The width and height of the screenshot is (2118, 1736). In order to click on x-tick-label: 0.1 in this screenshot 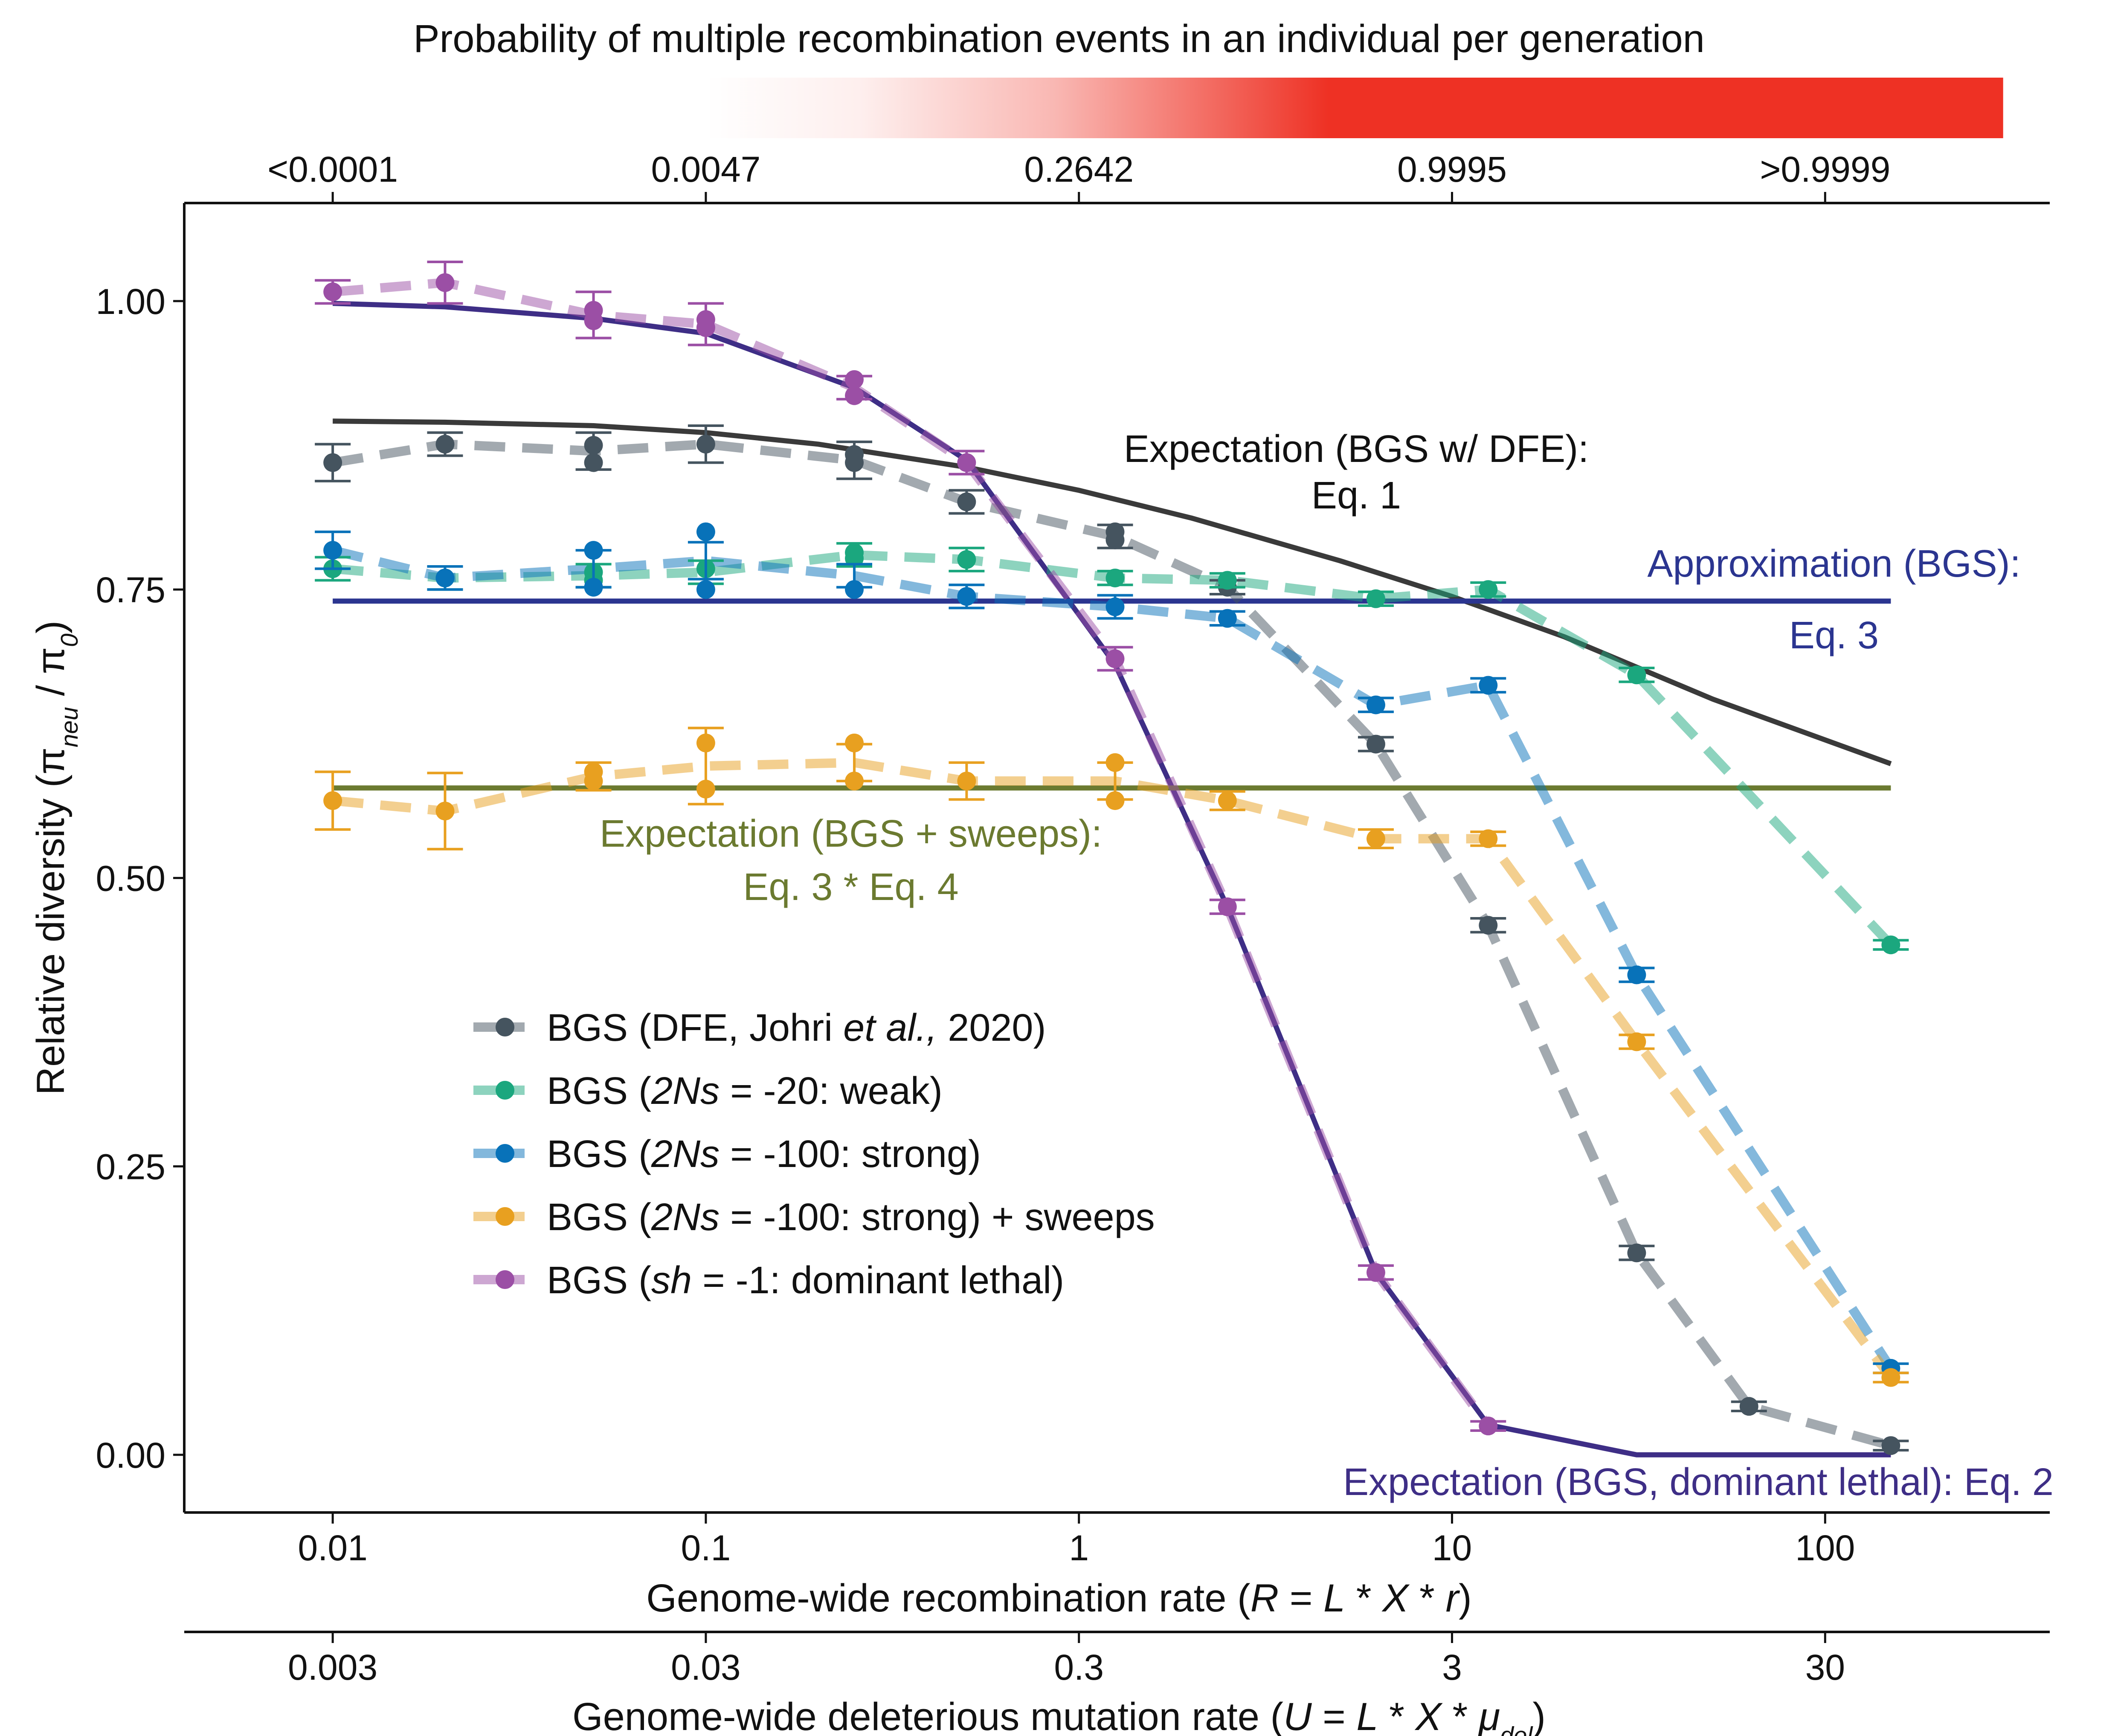, I will do `click(706, 1548)`.